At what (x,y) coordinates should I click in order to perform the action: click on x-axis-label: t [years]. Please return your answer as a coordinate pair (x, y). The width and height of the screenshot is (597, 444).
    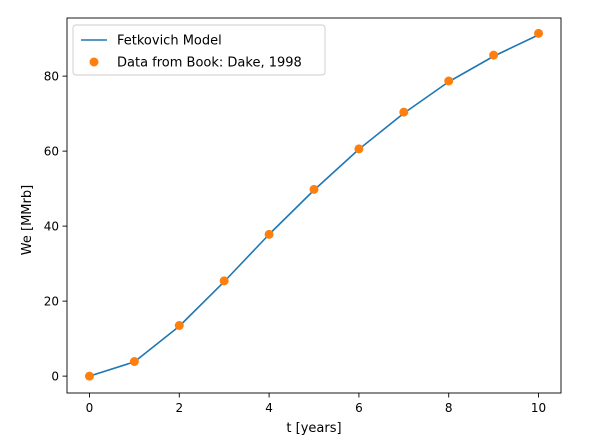
    Looking at the image, I should click on (313, 428).